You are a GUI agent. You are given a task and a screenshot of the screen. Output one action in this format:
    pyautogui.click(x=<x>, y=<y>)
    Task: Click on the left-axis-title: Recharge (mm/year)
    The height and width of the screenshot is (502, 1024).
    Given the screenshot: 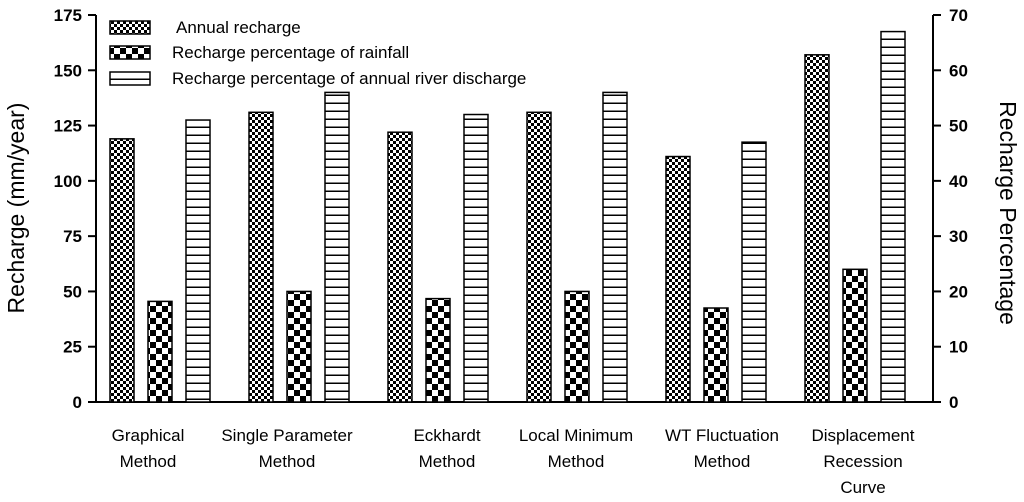 What is the action you would take?
    pyautogui.click(x=16, y=208)
    